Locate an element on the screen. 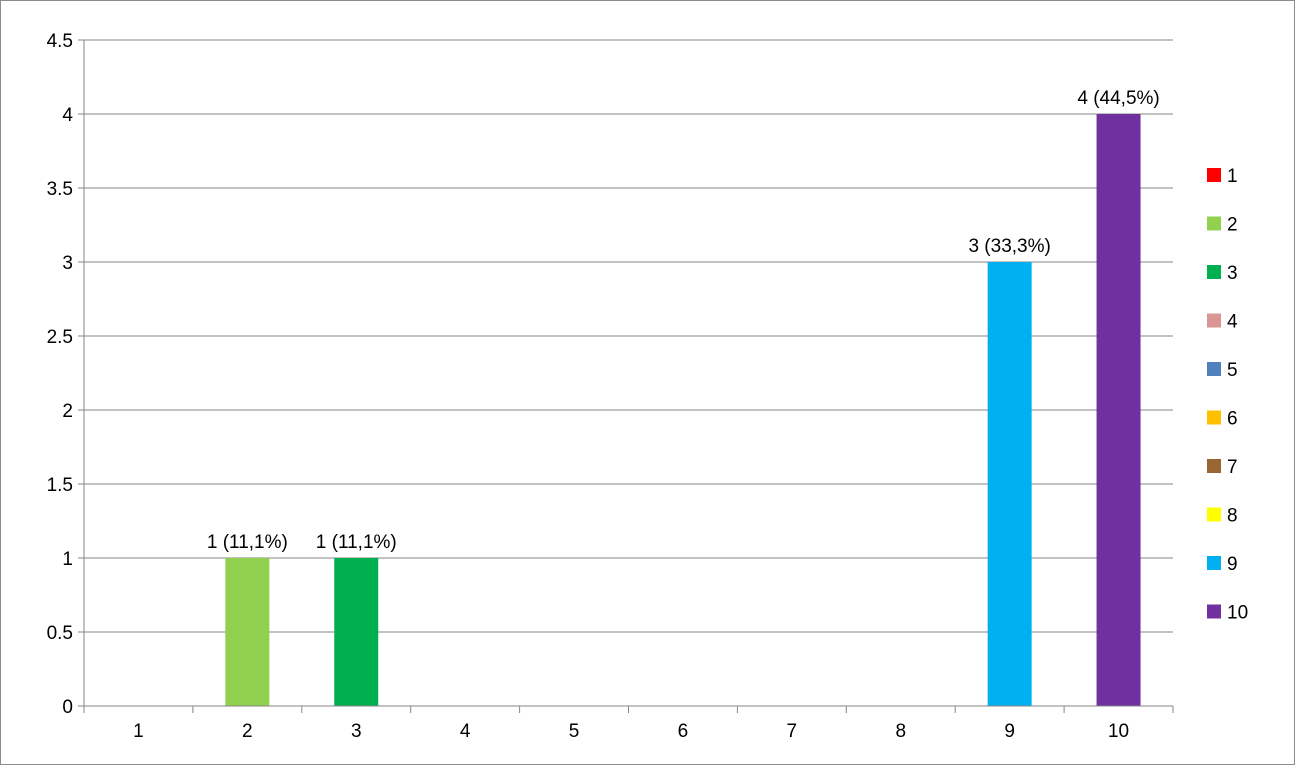 Image resolution: width=1295 pixels, height=771 pixels. data-label-9: 3 (33,3%) is located at coordinates (1009, 246).